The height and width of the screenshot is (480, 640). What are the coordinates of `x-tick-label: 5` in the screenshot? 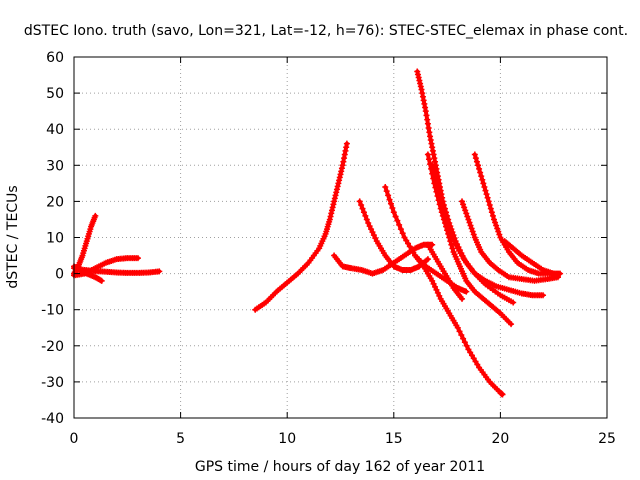 It's located at (180, 439).